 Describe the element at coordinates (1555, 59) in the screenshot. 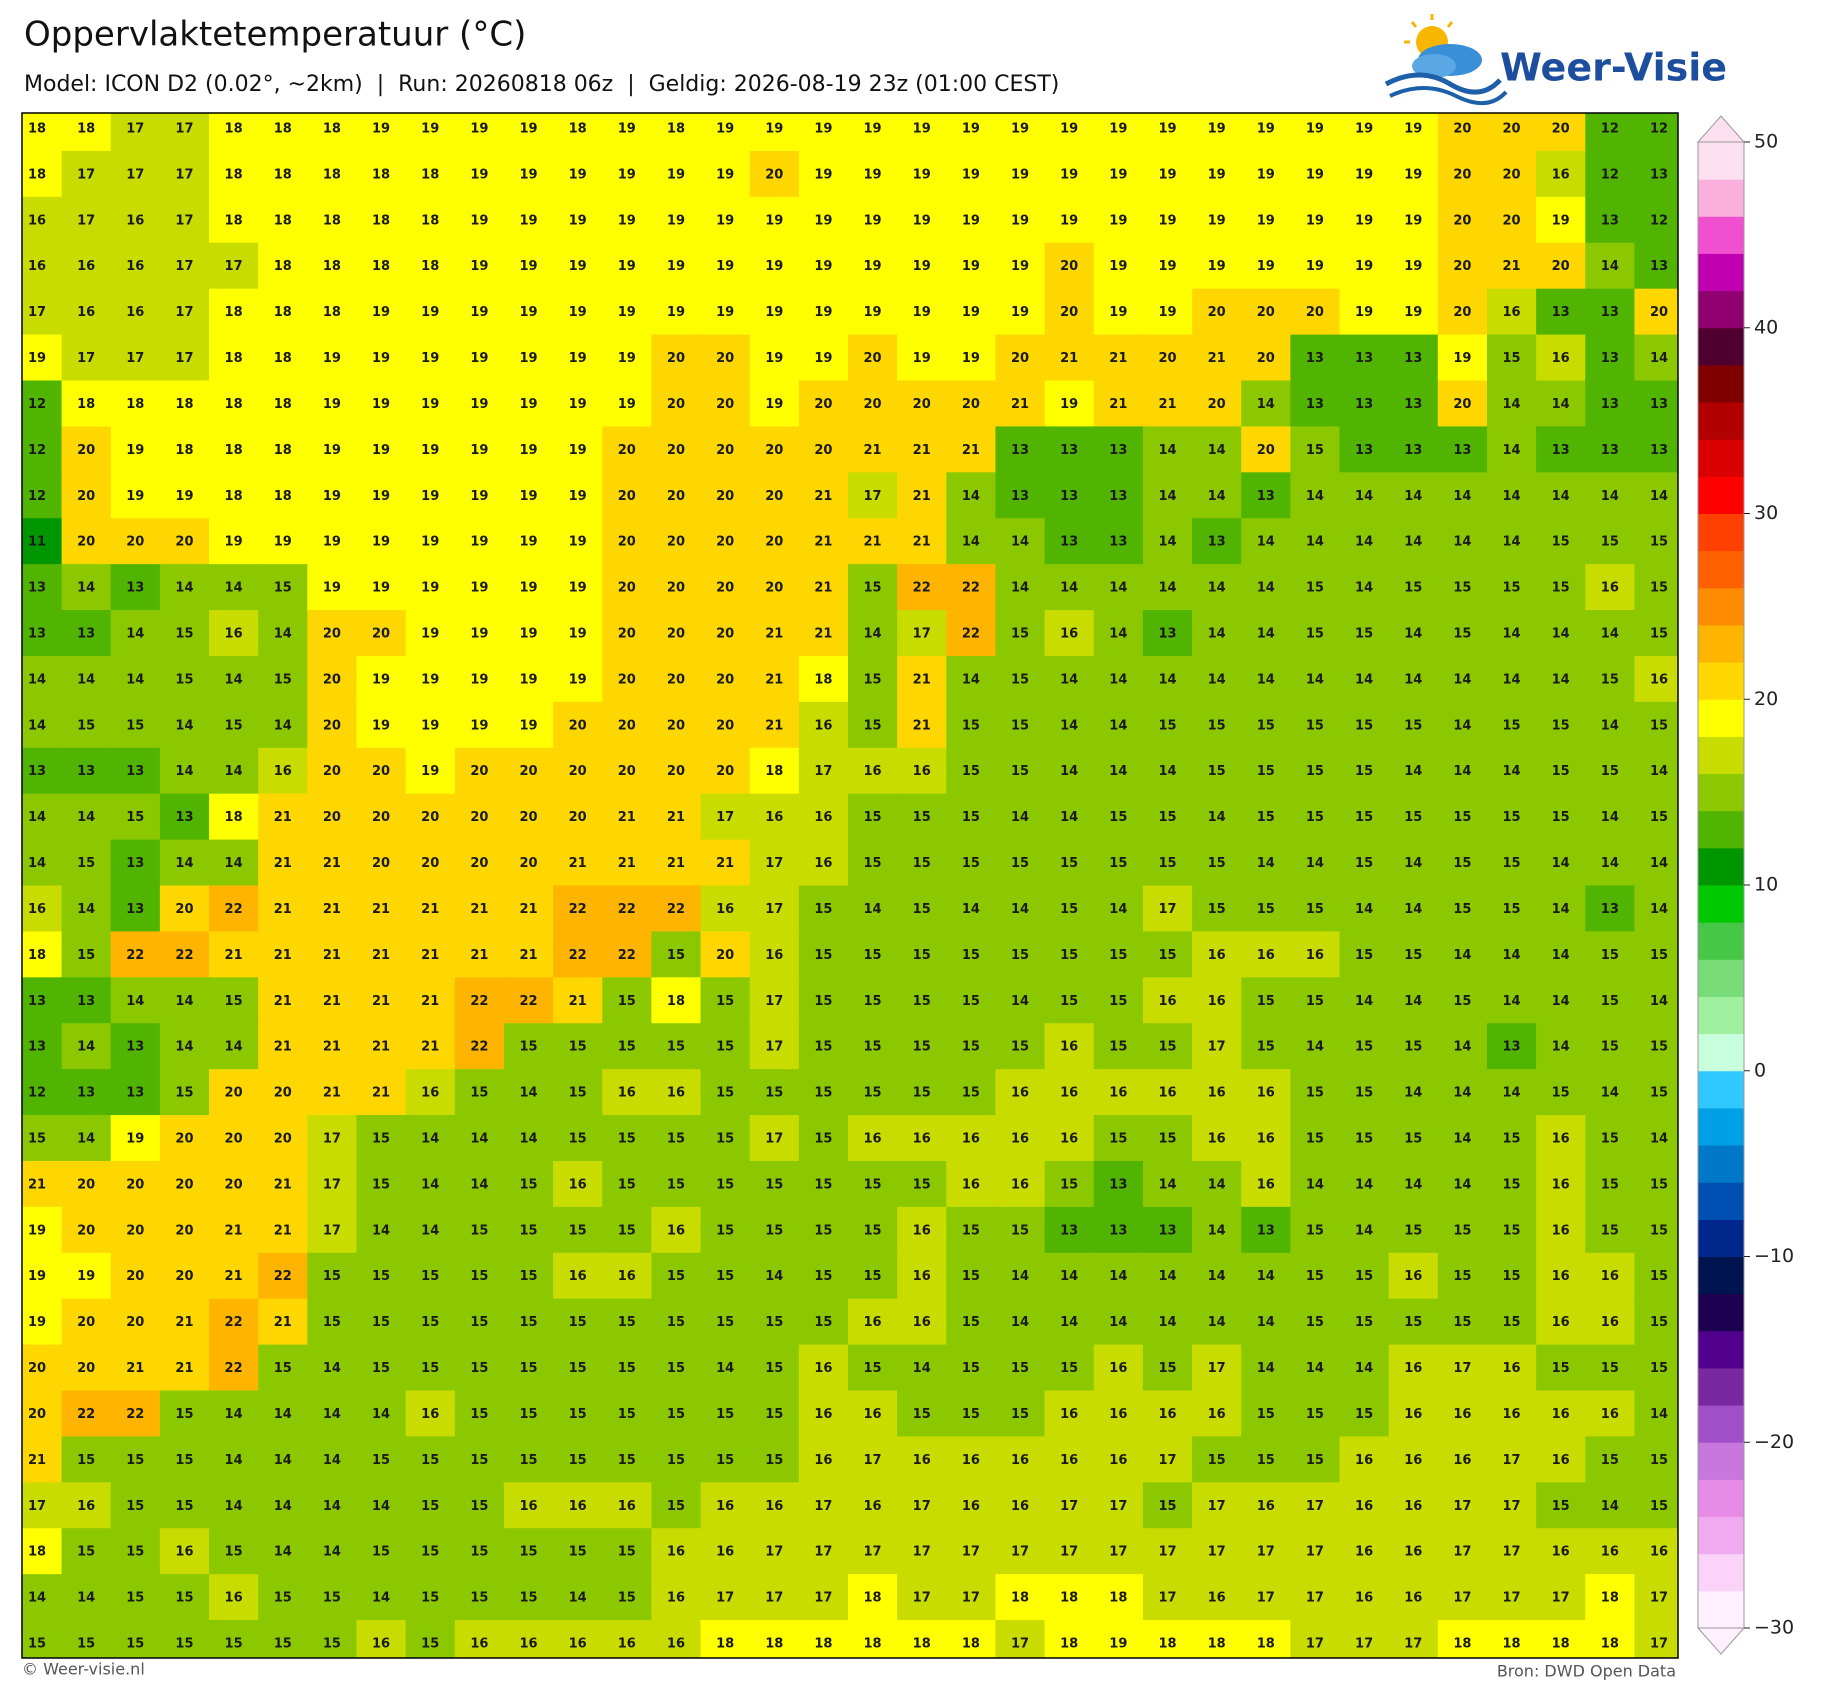

I see `logo: Weer-Visie` at that location.